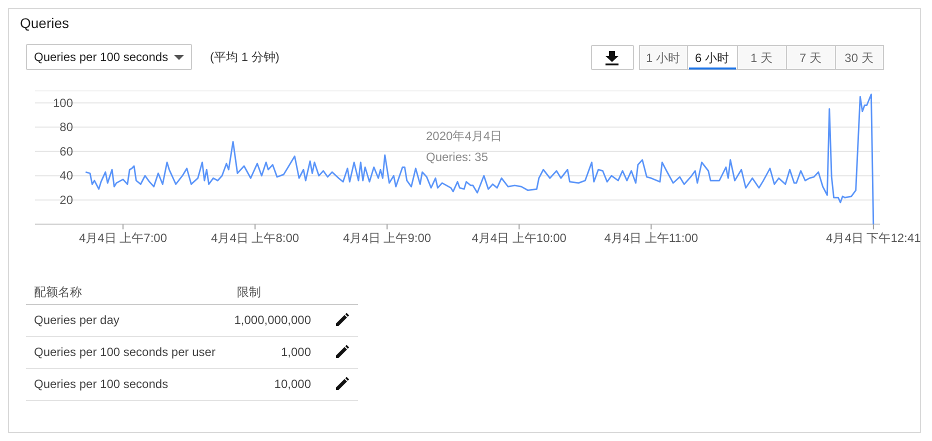  What do you see at coordinates (125, 352) in the screenshot?
I see `text: Queries per 100 seconds per user` at bounding box center [125, 352].